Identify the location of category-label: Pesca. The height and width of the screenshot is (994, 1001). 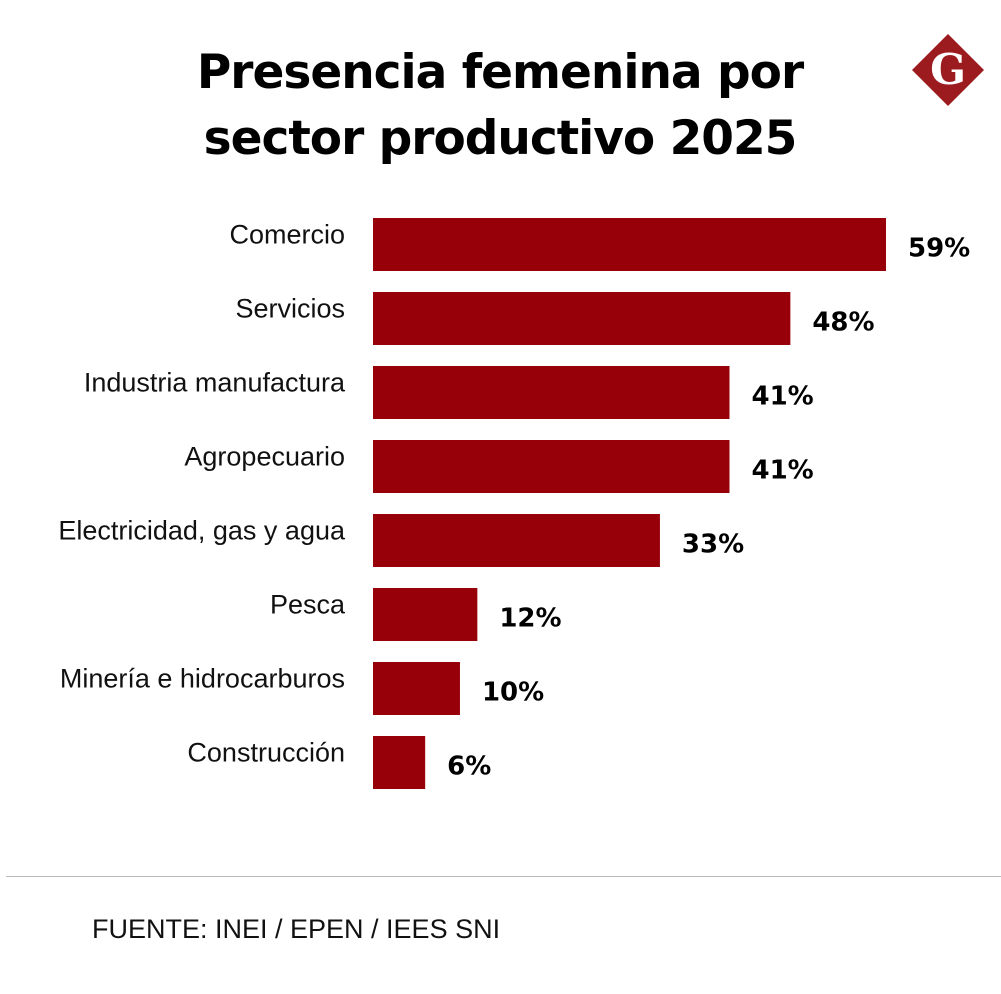
(308, 605).